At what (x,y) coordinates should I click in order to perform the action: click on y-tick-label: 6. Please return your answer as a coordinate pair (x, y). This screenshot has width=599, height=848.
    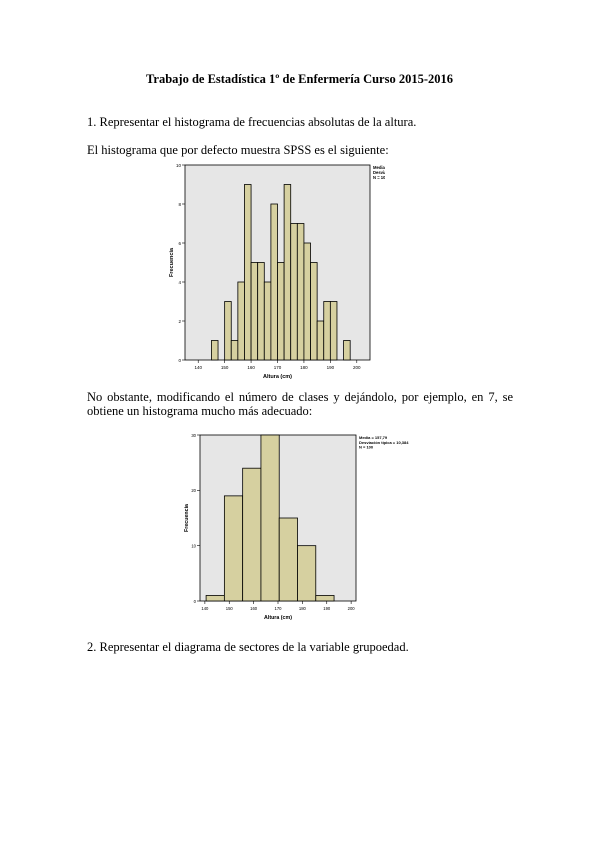
    Looking at the image, I should click on (179, 243).